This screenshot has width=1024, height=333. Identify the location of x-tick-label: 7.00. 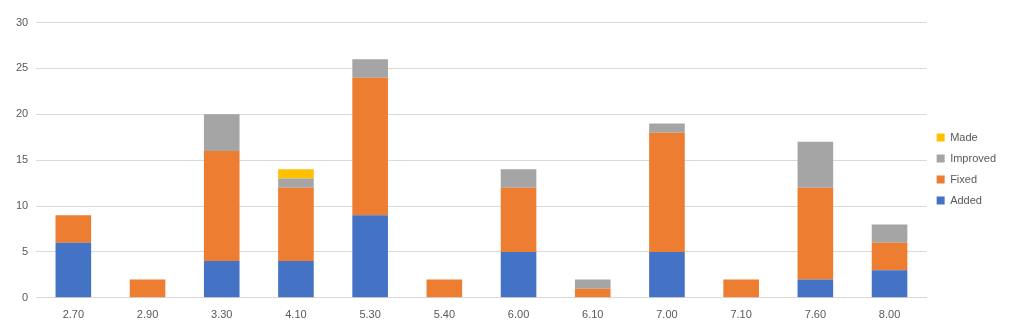
(667, 314).